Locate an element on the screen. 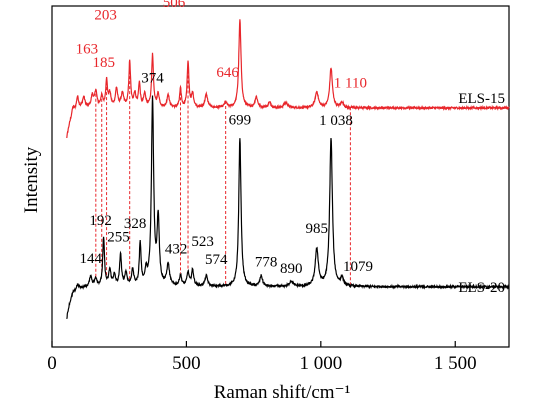 This screenshot has height=412, width=556. peak-label: 1 038 is located at coordinates (336, 121).